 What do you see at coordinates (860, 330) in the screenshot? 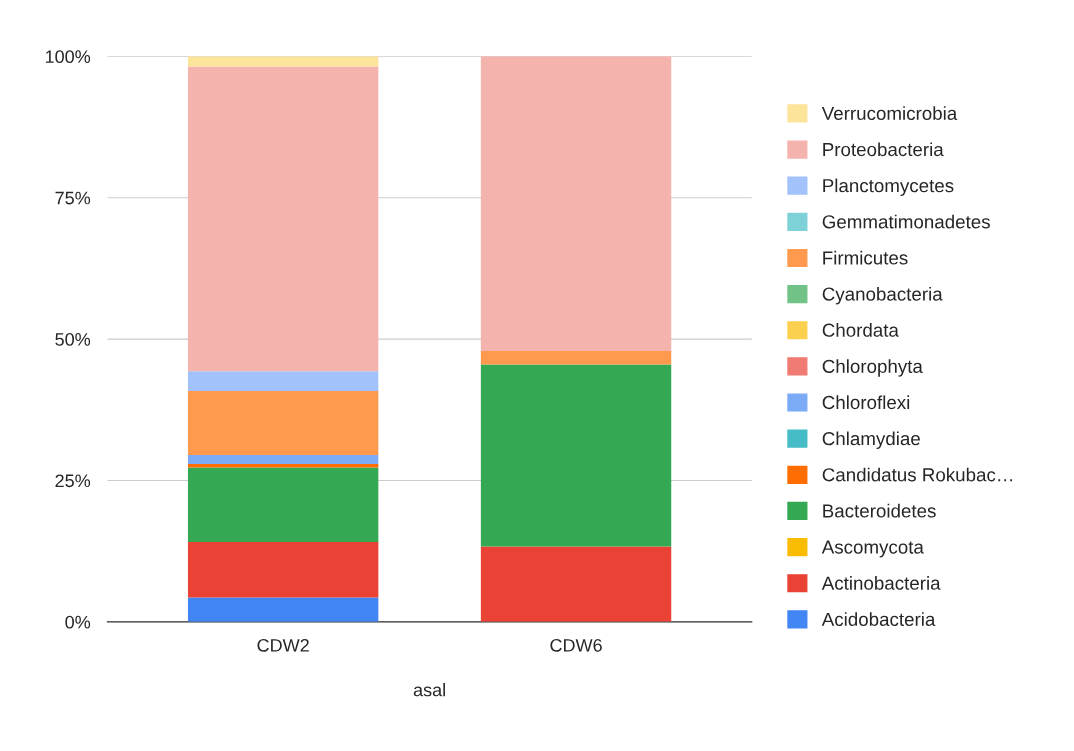
I see `legend-label: Chordata` at bounding box center [860, 330].